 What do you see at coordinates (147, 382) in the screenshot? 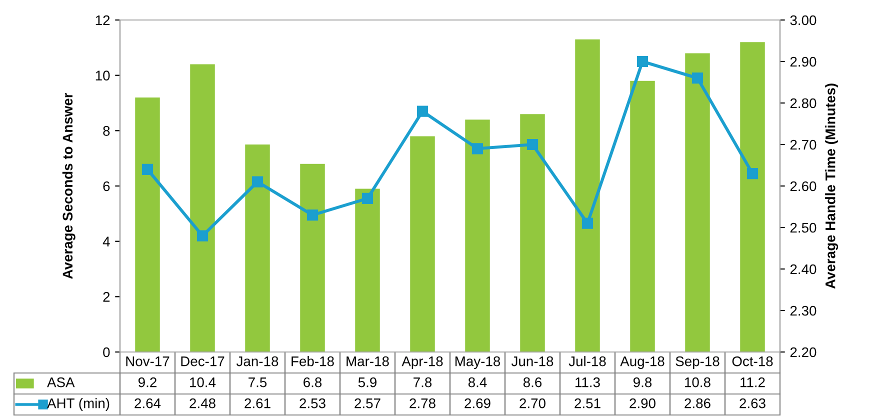
I see `data-label: 9.2` at bounding box center [147, 382].